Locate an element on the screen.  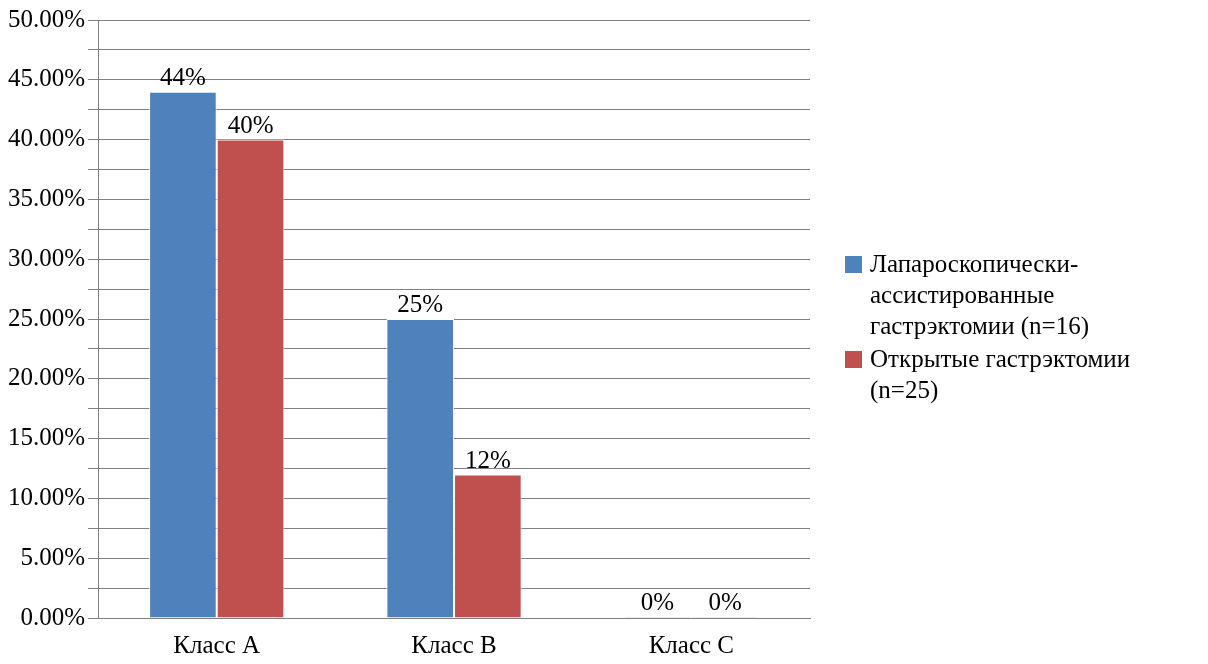
y-tick-label: 10.00% is located at coordinates (47, 496).